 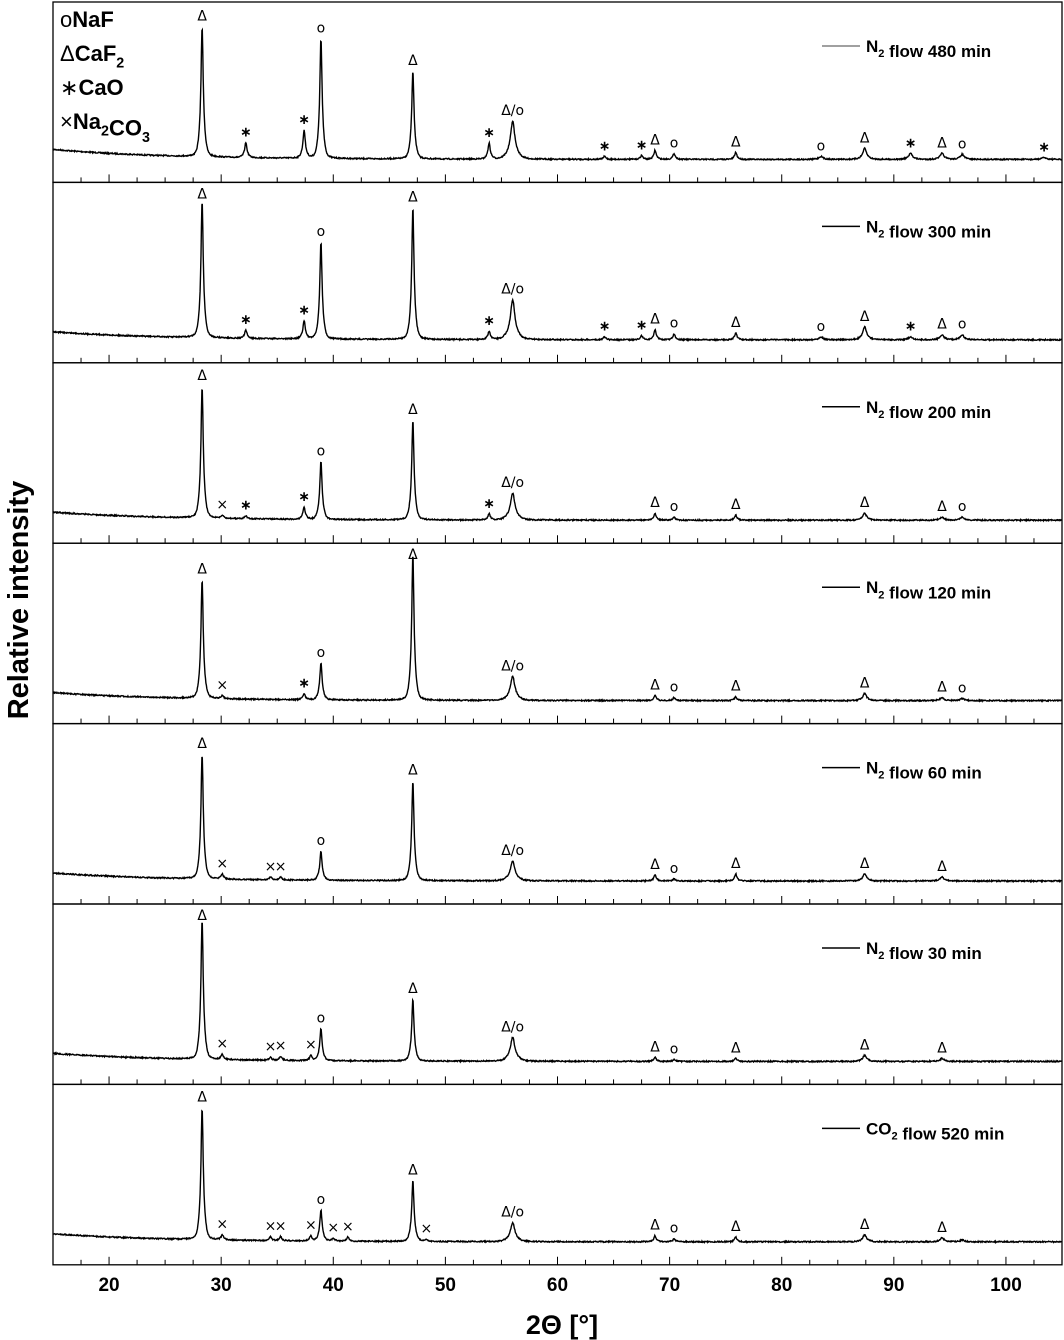 What do you see at coordinates (928, 410) in the screenshot?
I see `series-legend-label: N2 flow 200 min` at bounding box center [928, 410].